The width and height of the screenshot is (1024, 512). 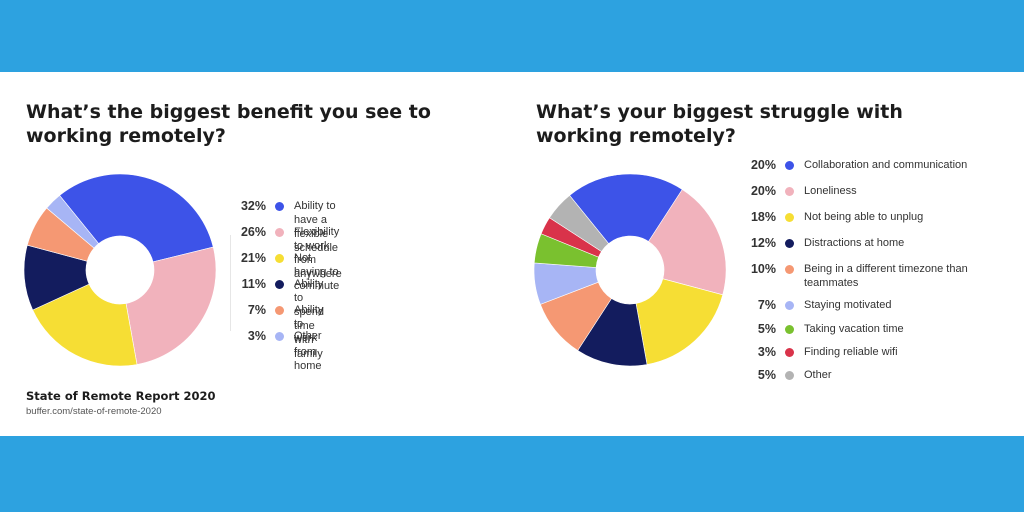 What do you see at coordinates (121, 396) in the screenshot?
I see `source-title: State of Remote Report 2020` at bounding box center [121, 396].